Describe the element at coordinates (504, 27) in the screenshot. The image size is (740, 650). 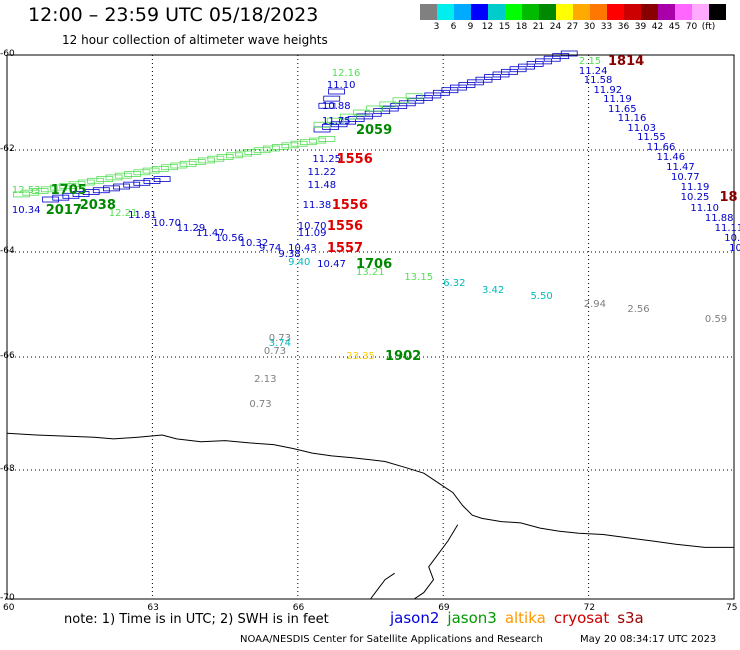
I see `color-scale-label: 15` at that location.